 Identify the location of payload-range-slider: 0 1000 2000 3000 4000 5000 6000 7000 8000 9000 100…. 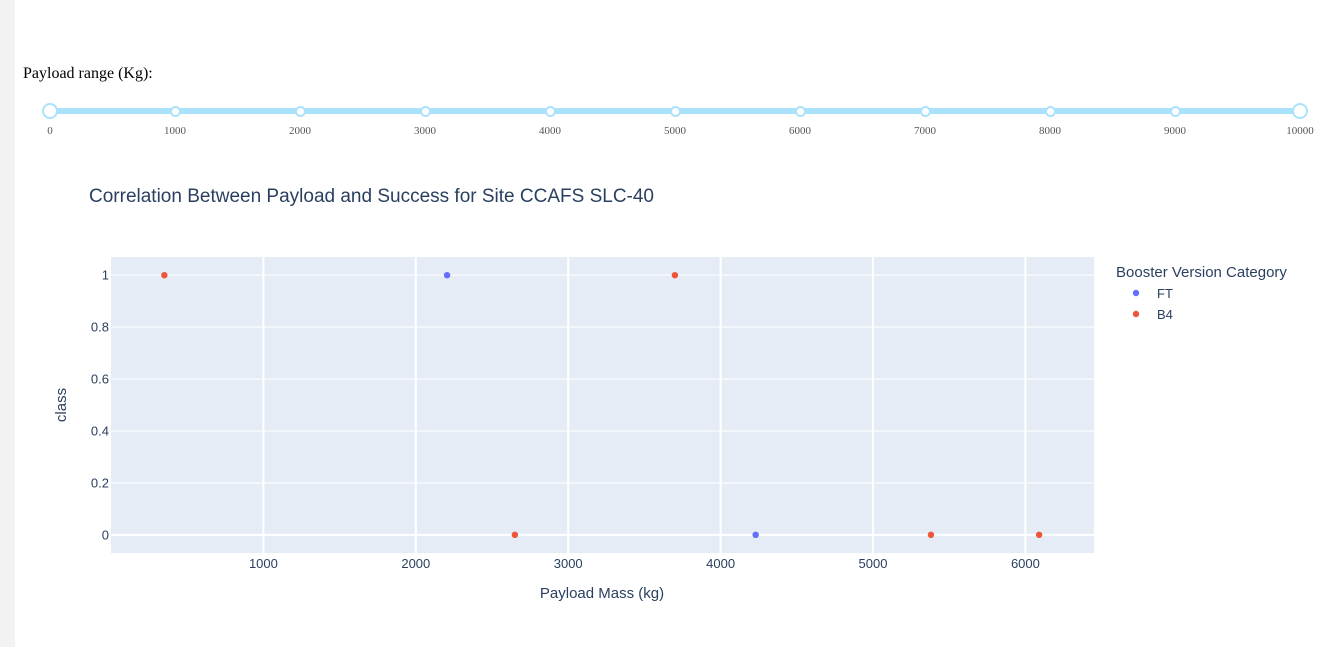
(676, 121).